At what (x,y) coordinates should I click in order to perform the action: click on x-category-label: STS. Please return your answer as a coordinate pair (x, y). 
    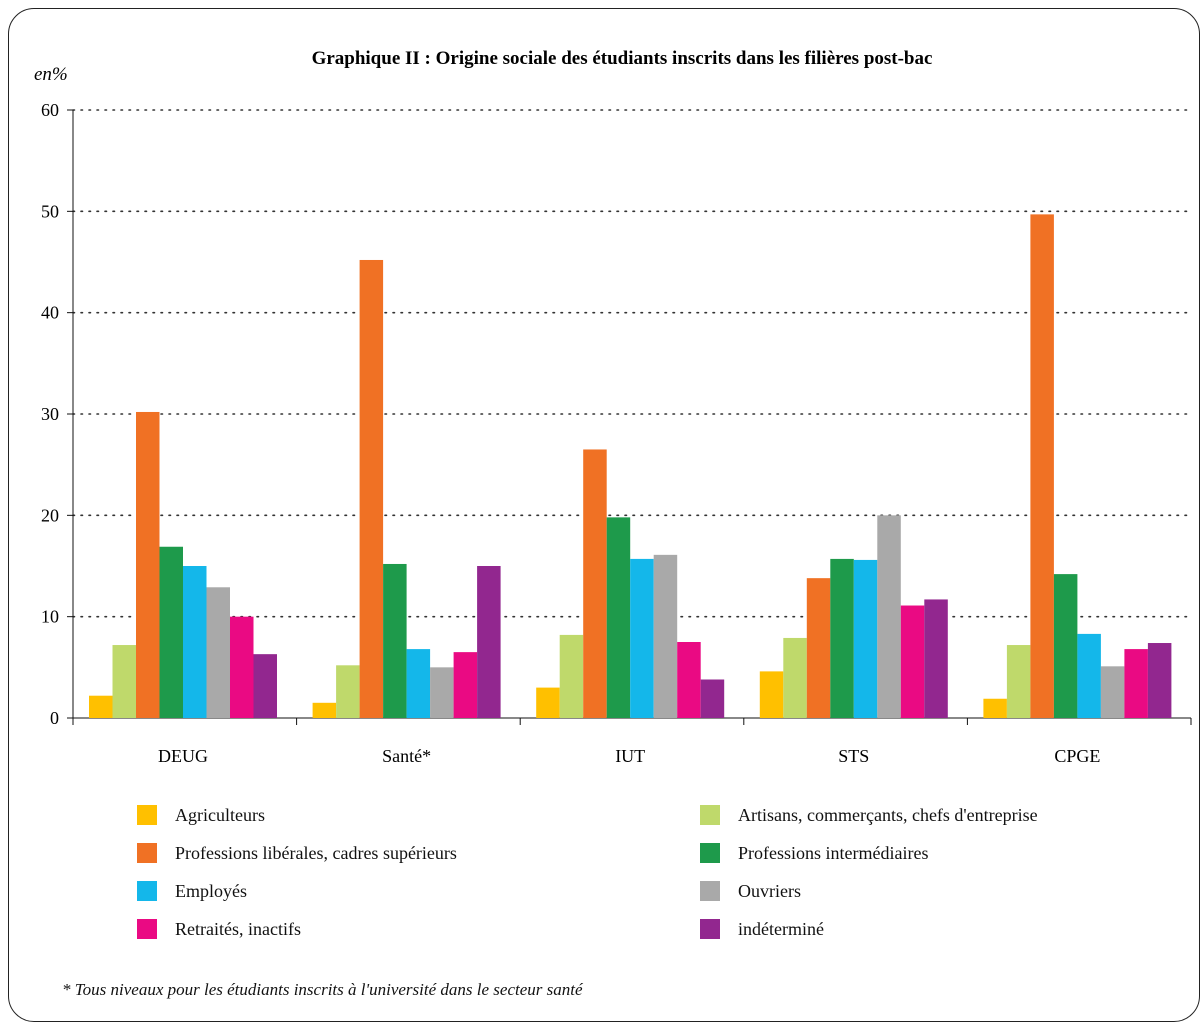
    Looking at the image, I should click on (853, 756).